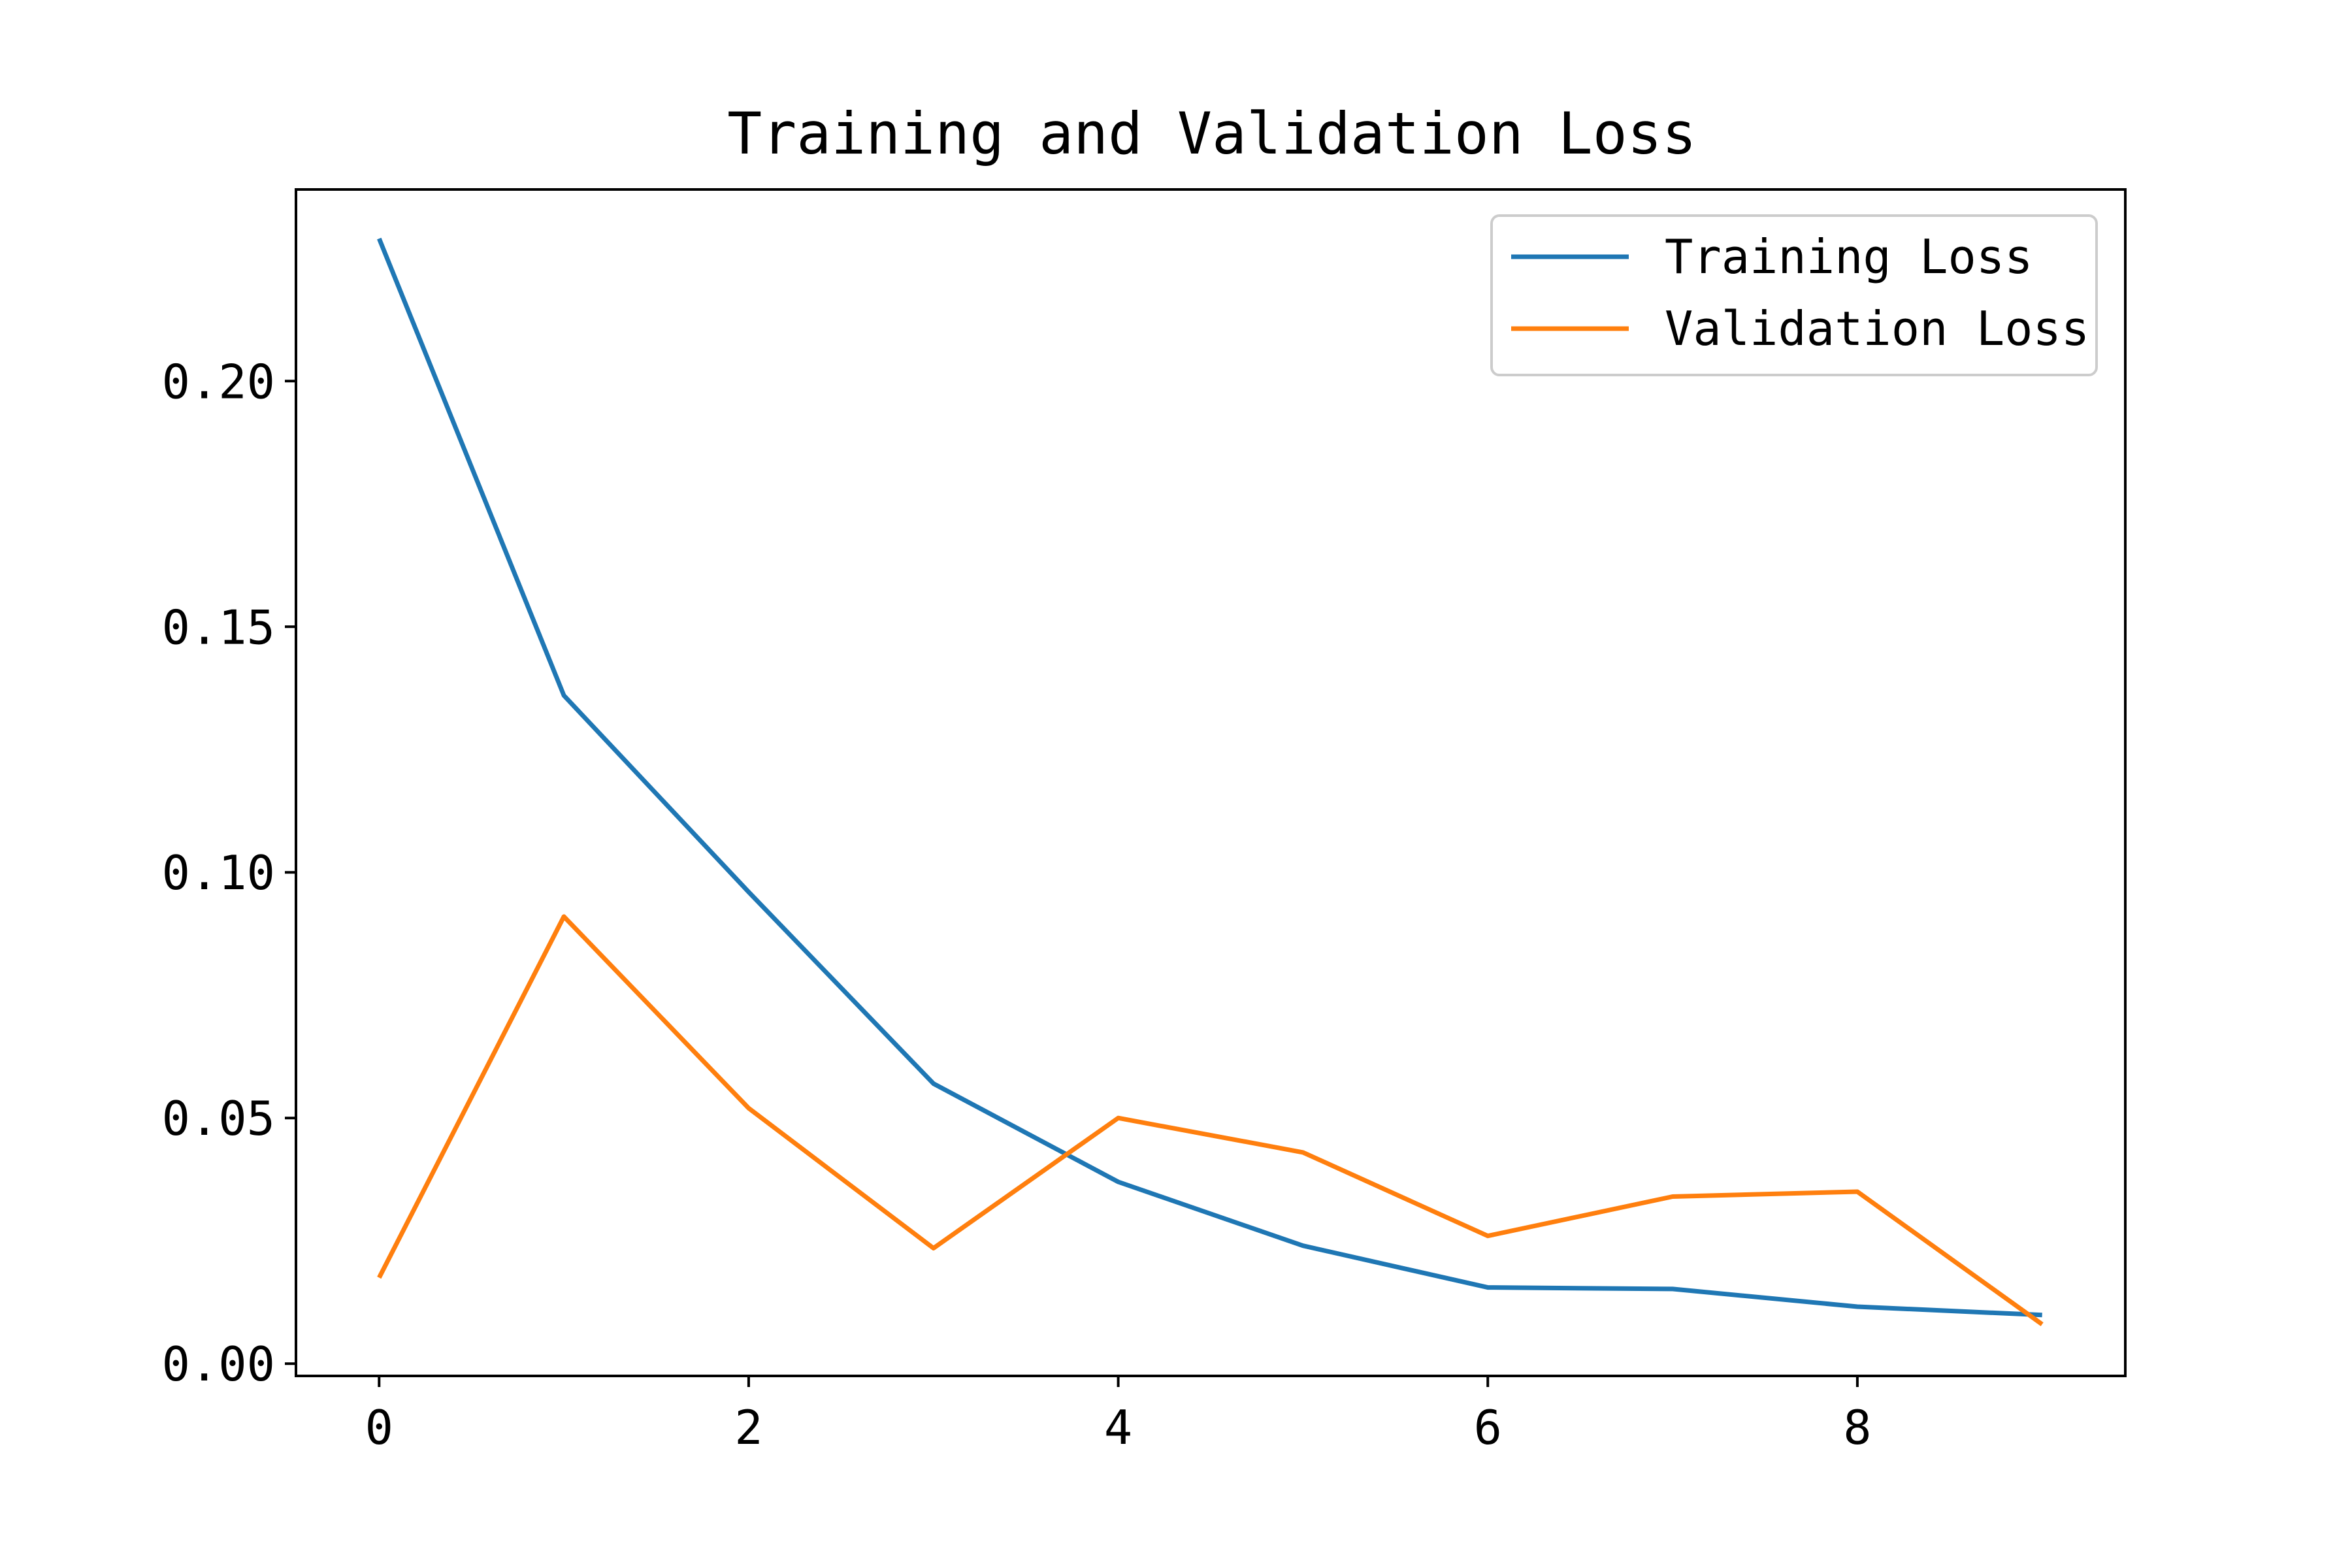  What do you see at coordinates (748, 1427) in the screenshot?
I see `x-tick-label-2: 2` at bounding box center [748, 1427].